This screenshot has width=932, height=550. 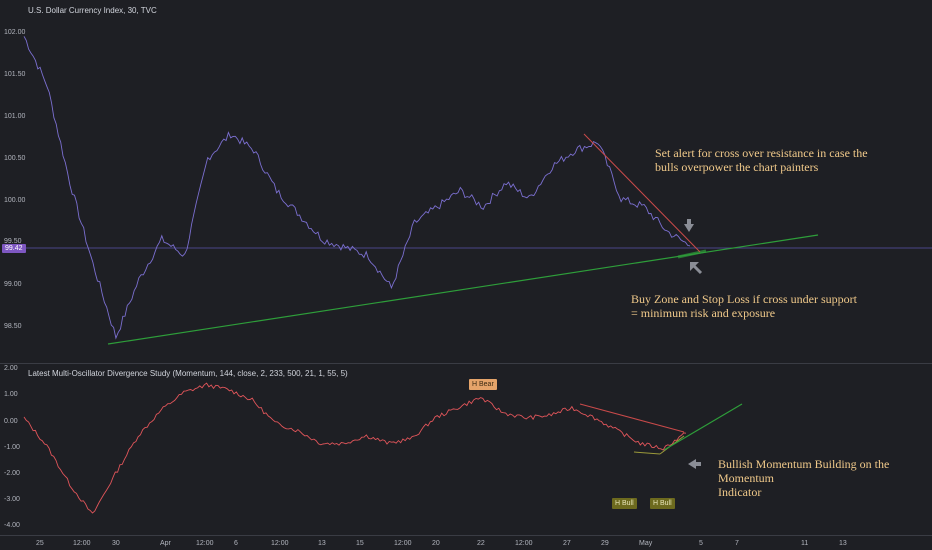 What do you see at coordinates (11, 421) in the screenshot?
I see `y-tick-label: 0.00` at bounding box center [11, 421].